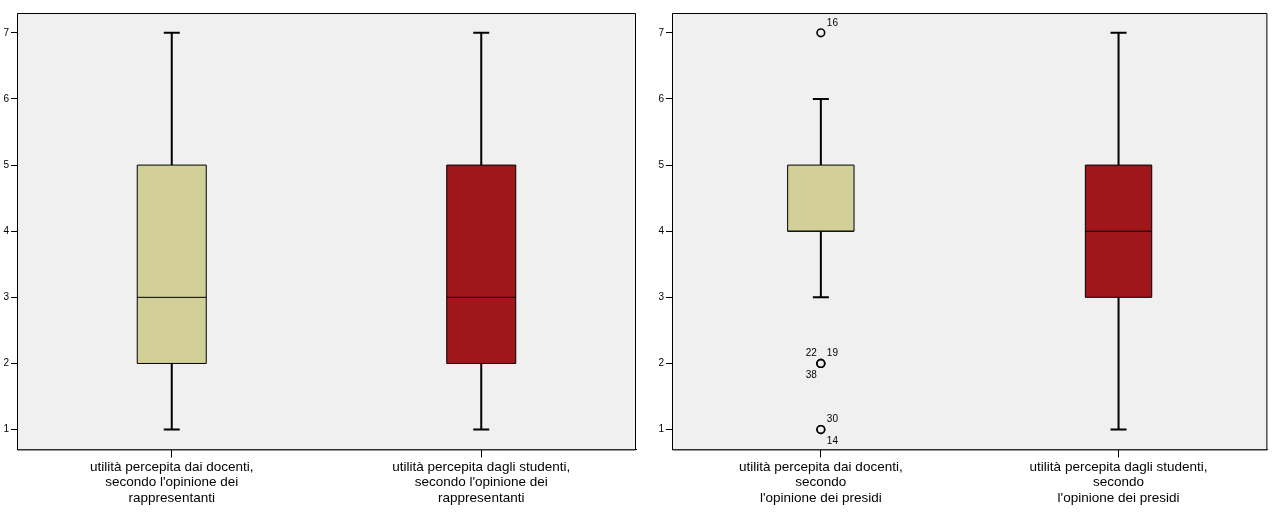  Describe the element at coordinates (811, 375) in the screenshot. I see `annotation: 38` at that location.